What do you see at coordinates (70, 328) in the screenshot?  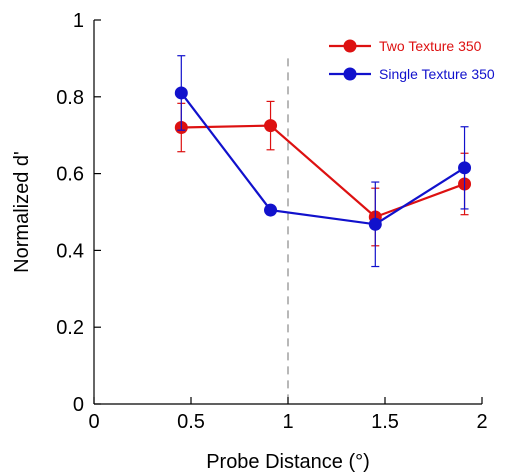 I see `y-tick-label: 0.2` at bounding box center [70, 328].